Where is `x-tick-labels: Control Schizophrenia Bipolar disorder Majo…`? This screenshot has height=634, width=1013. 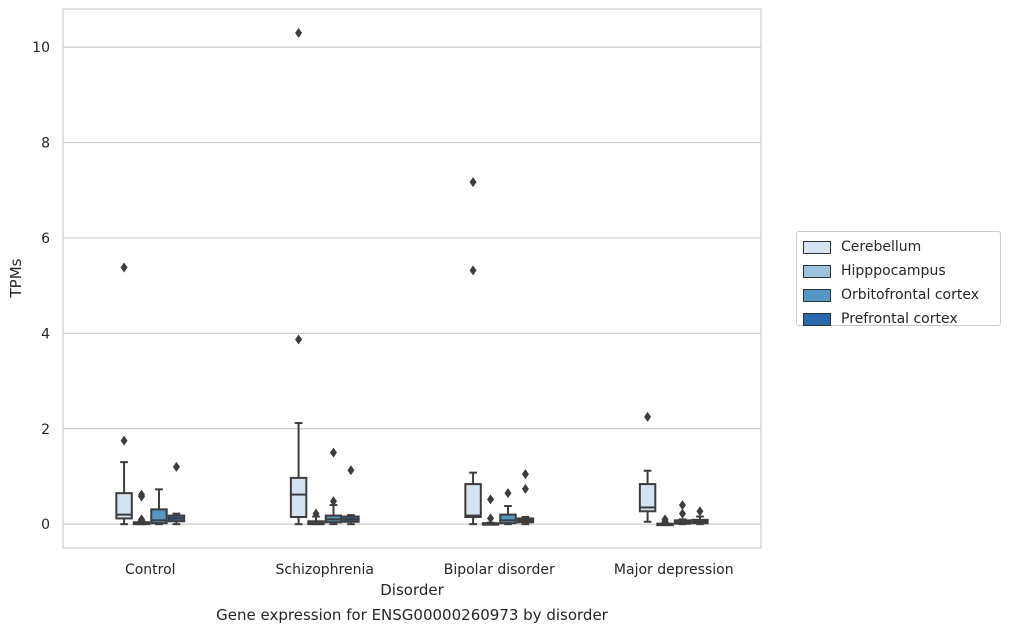 x-tick-labels: Control Schizophrenia Bipolar disorder Majo… is located at coordinates (429, 570).